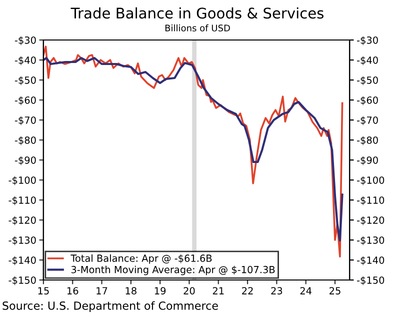 The width and height of the screenshot is (395, 320). I want to click on chart-subtitle: Billions of USD, so click(197, 28).